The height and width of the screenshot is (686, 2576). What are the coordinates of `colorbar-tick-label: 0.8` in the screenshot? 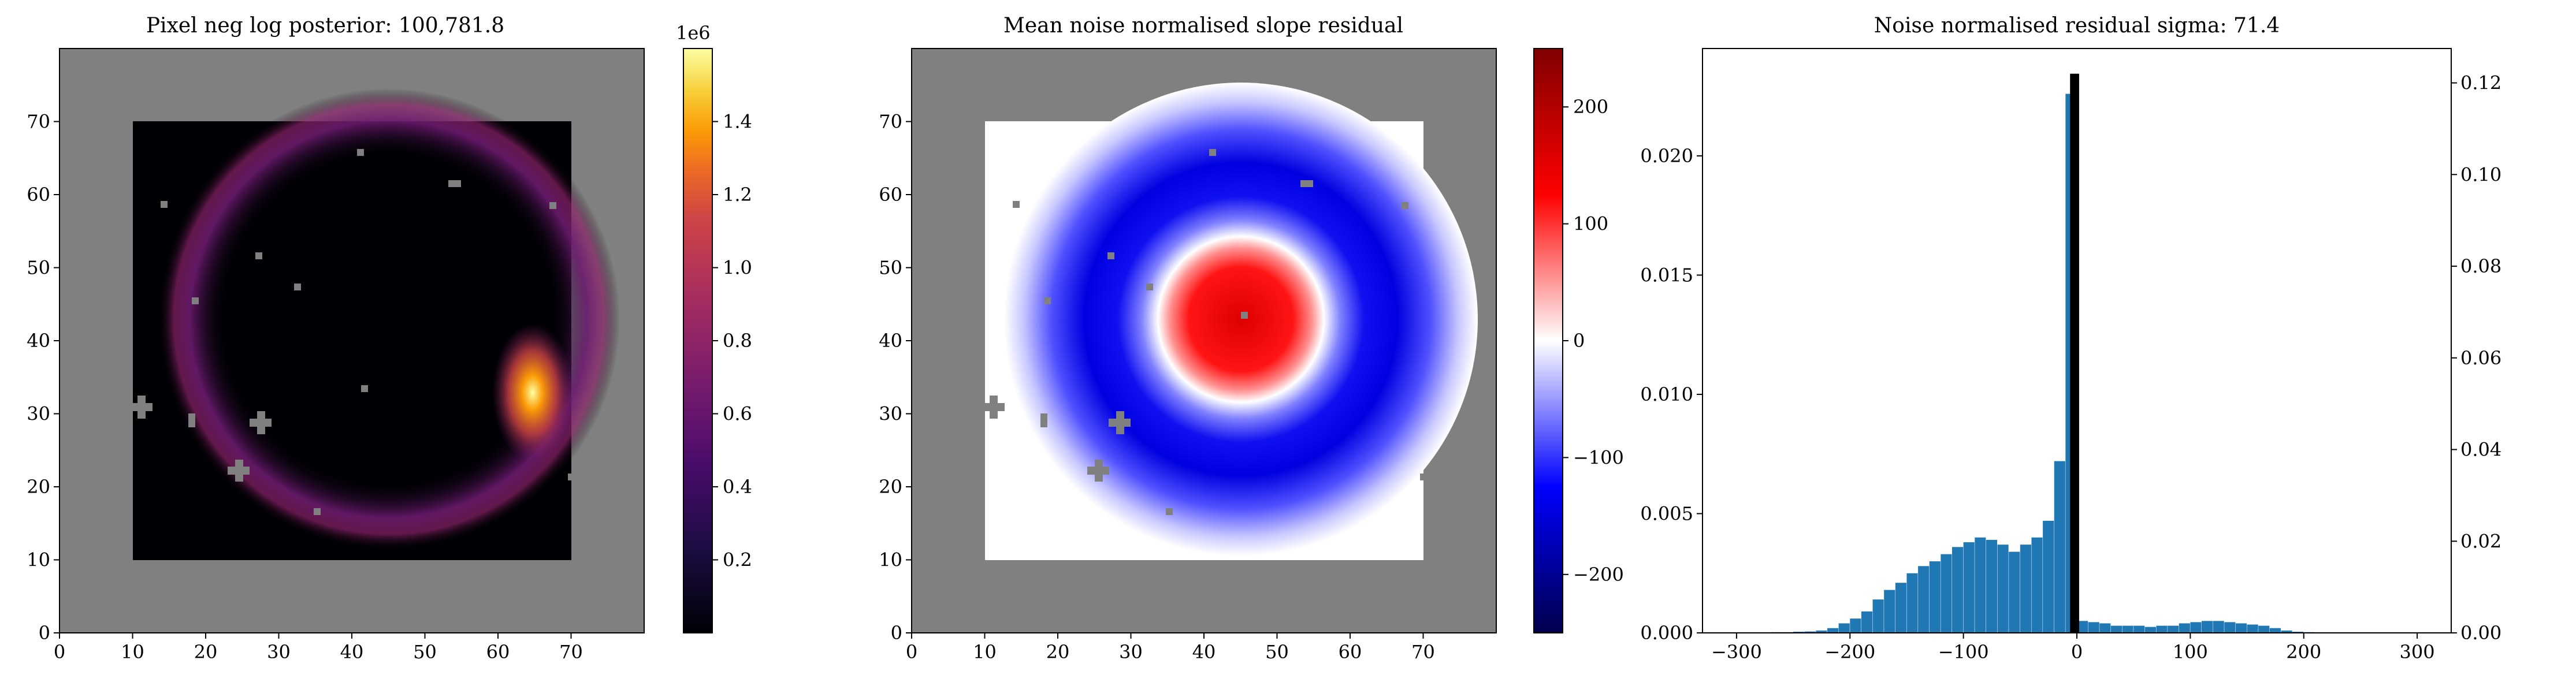 It's located at (737, 341).